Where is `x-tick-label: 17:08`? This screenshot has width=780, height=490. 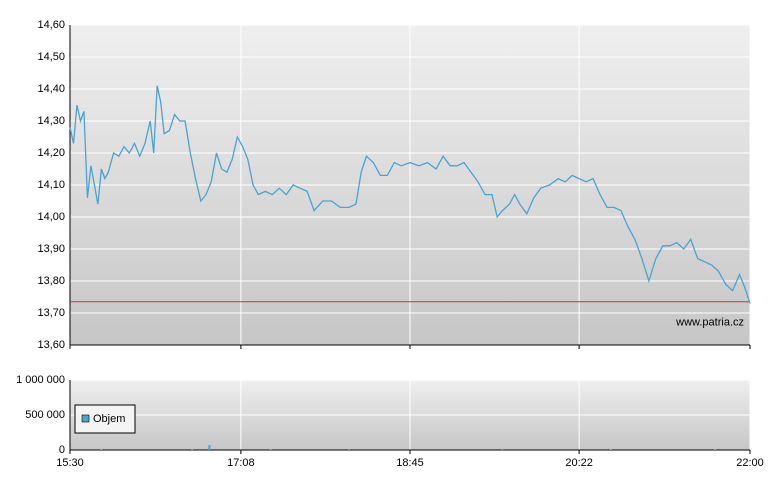
x-tick-label: 17:08 is located at coordinates (241, 463).